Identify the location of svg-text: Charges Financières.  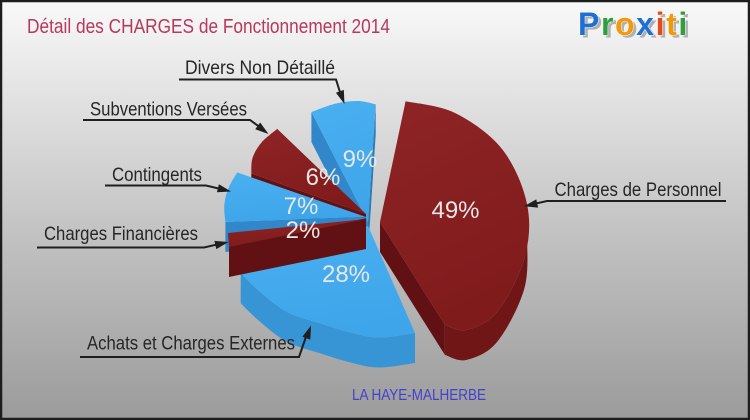
(121, 234).